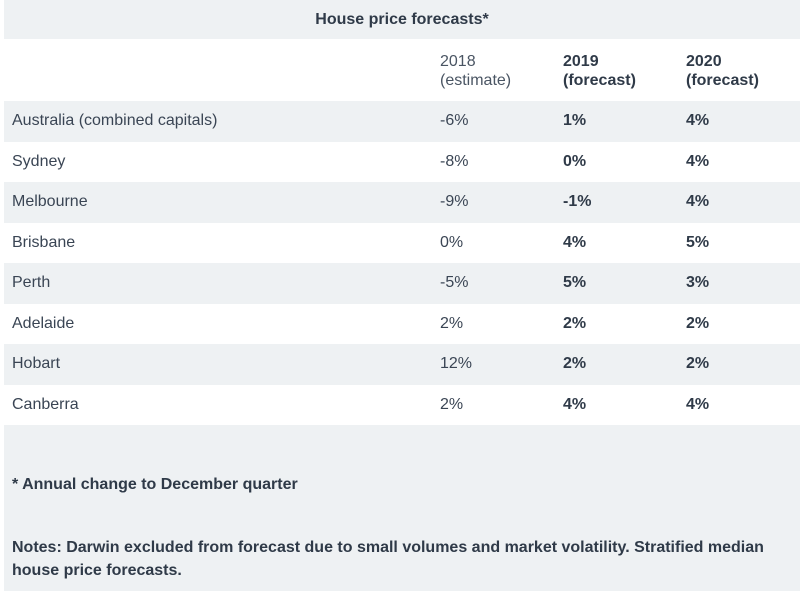  I want to click on table-row: Sydney -8% 0% 4%, so click(402, 161).